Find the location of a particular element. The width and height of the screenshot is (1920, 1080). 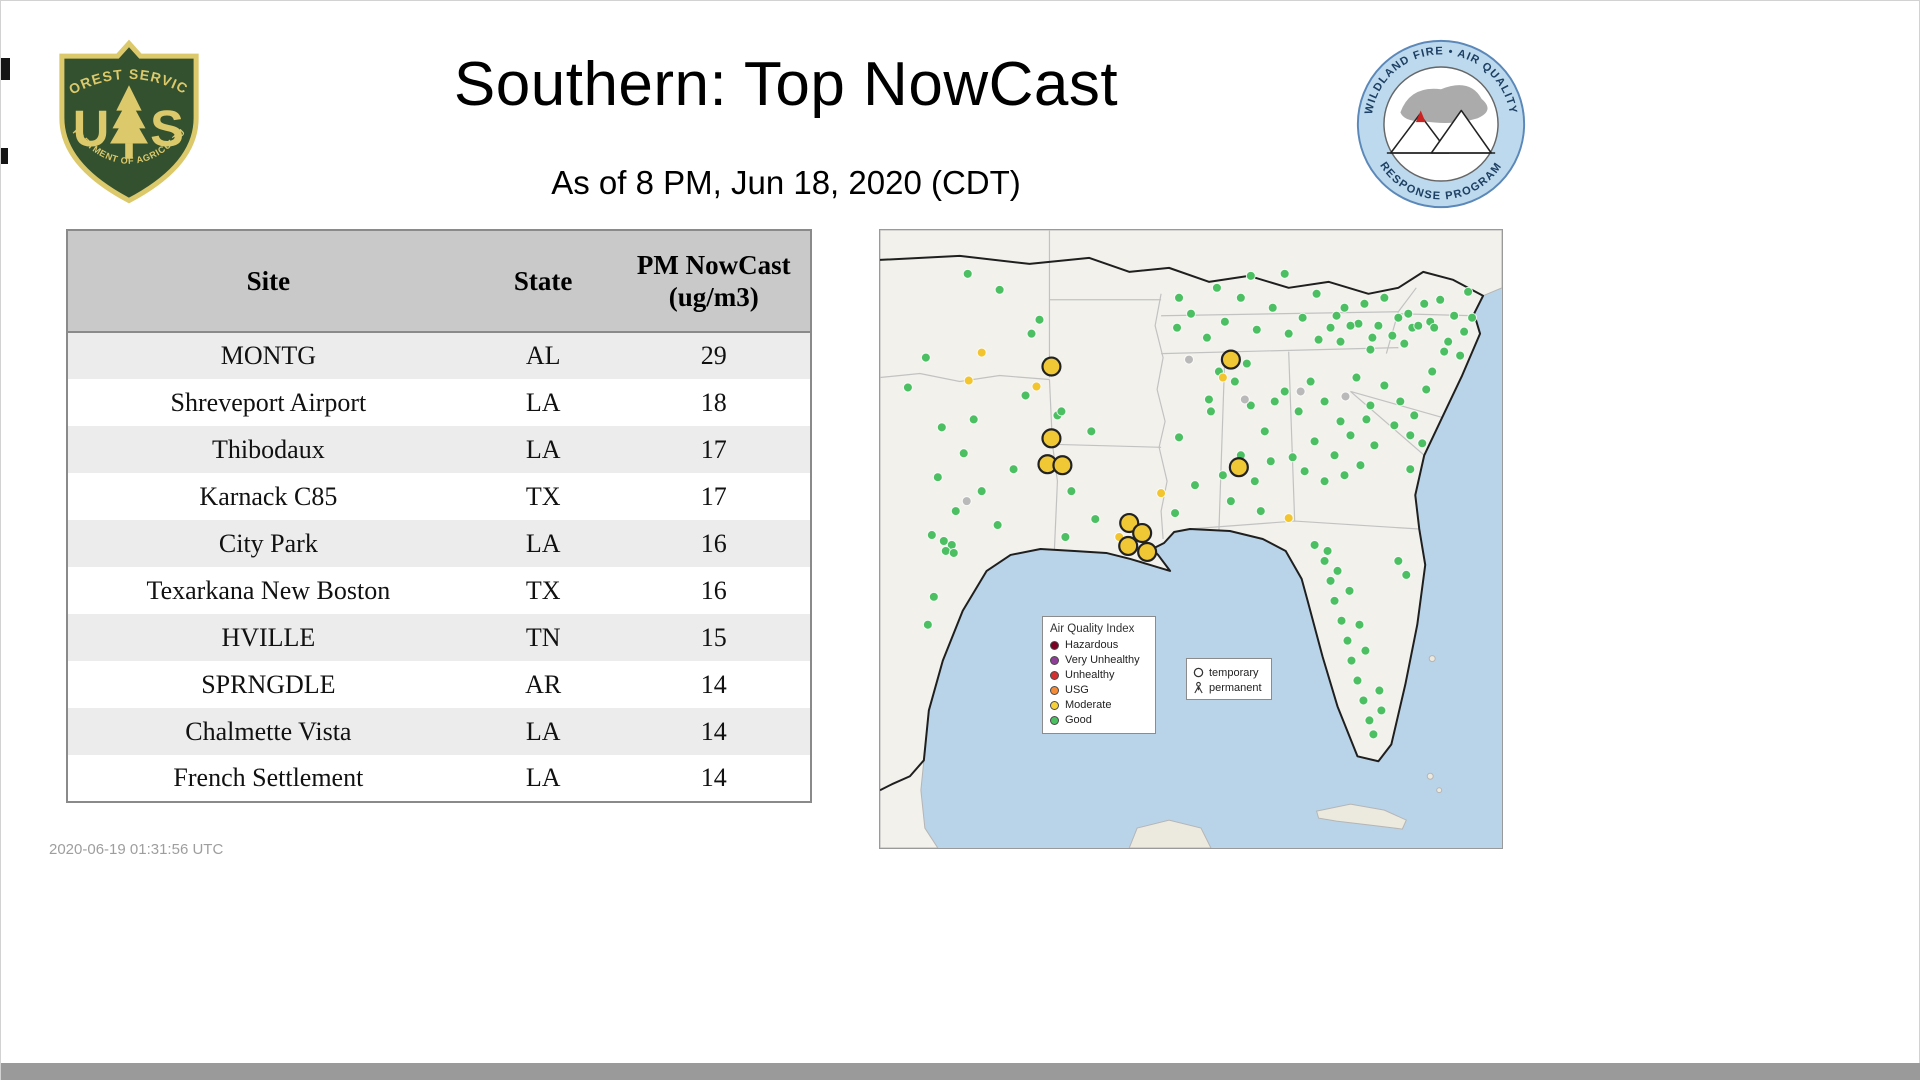

table-cell: AR is located at coordinates (543, 684).